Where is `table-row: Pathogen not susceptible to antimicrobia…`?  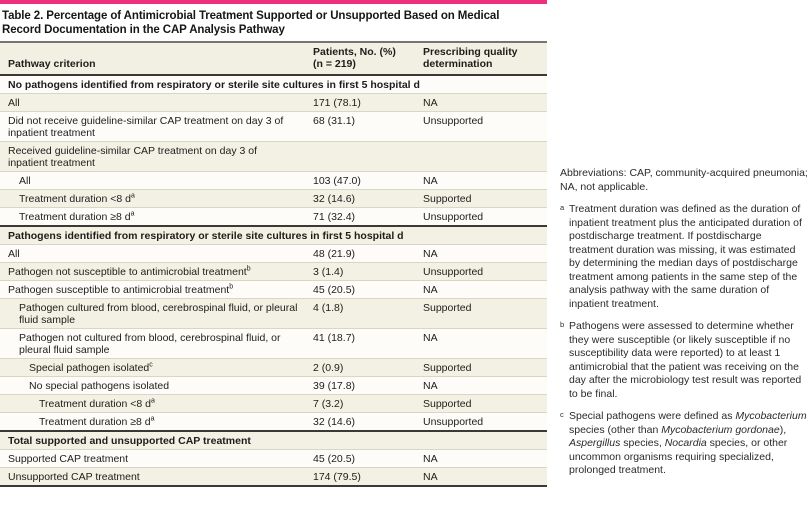
table-row: Pathogen not susceptible to antimicrobia… is located at coordinates (273, 271).